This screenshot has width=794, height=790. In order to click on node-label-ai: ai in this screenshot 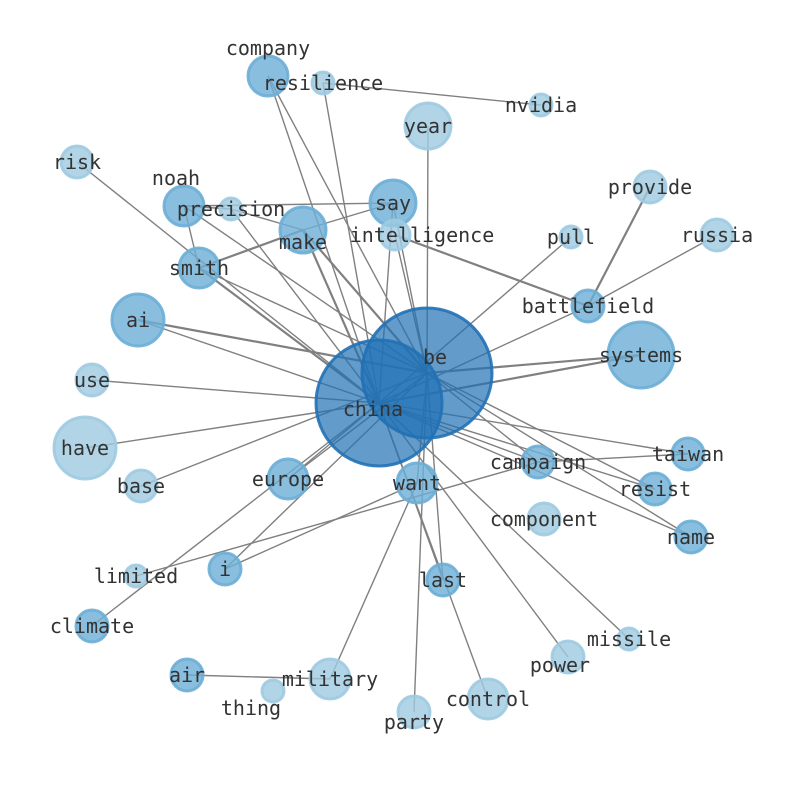, I will do `click(138, 320)`.